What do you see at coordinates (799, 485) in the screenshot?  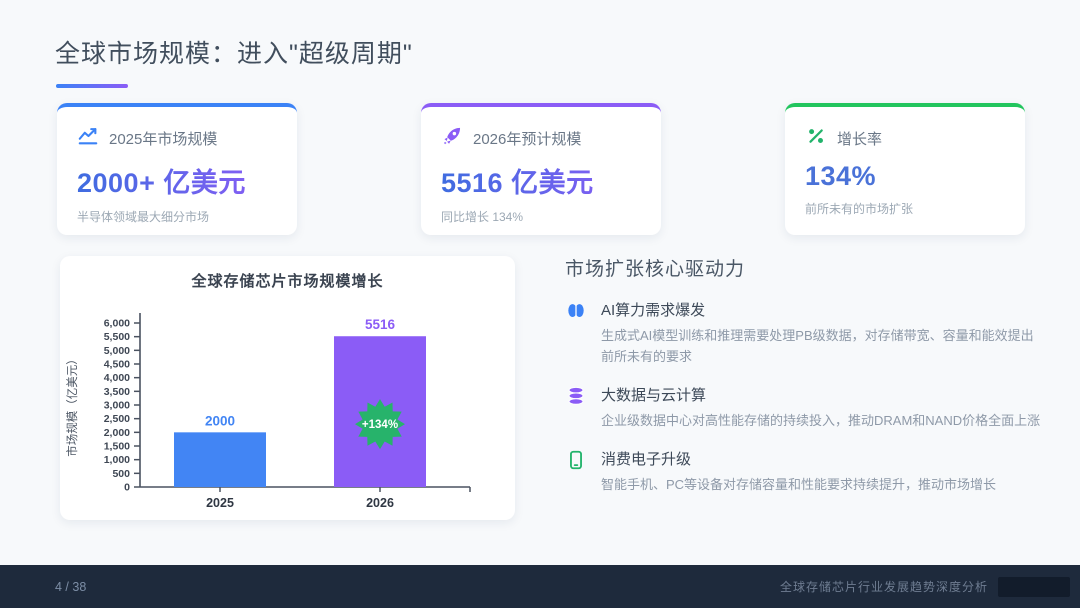 I see `driver-description: 智能手机、PC等设备对存储容量和性能要求持续提升，推动市场增长` at bounding box center [799, 485].